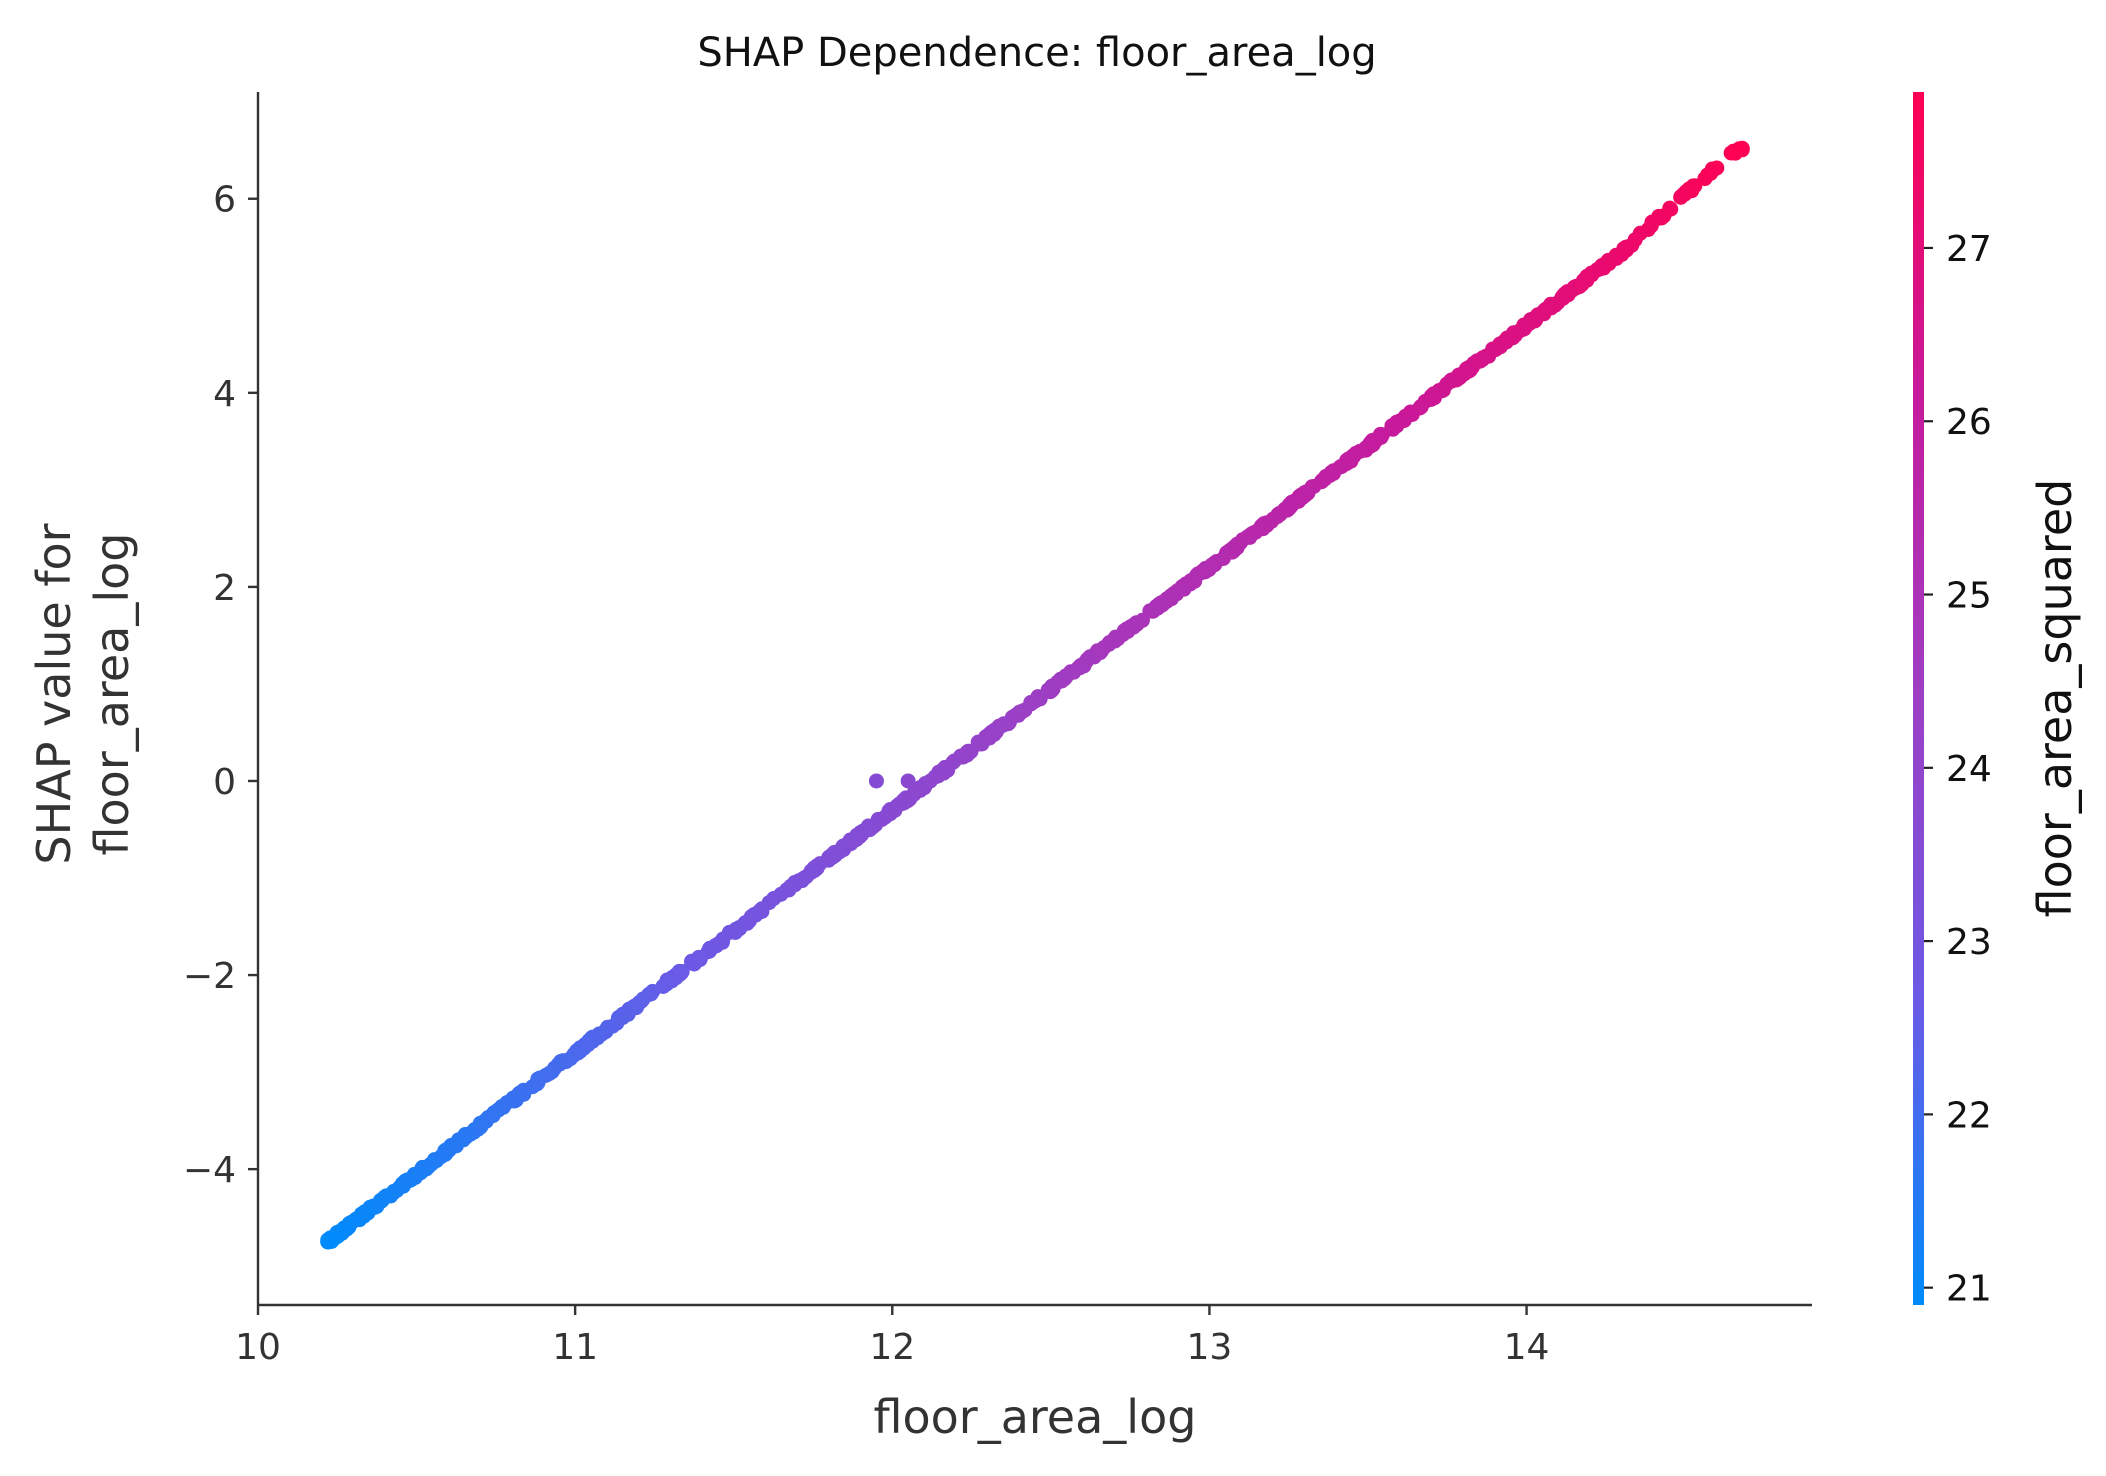 This screenshot has height=1476, width=2106. What do you see at coordinates (1210, 1347) in the screenshot?
I see `x-tick-label: 13` at bounding box center [1210, 1347].